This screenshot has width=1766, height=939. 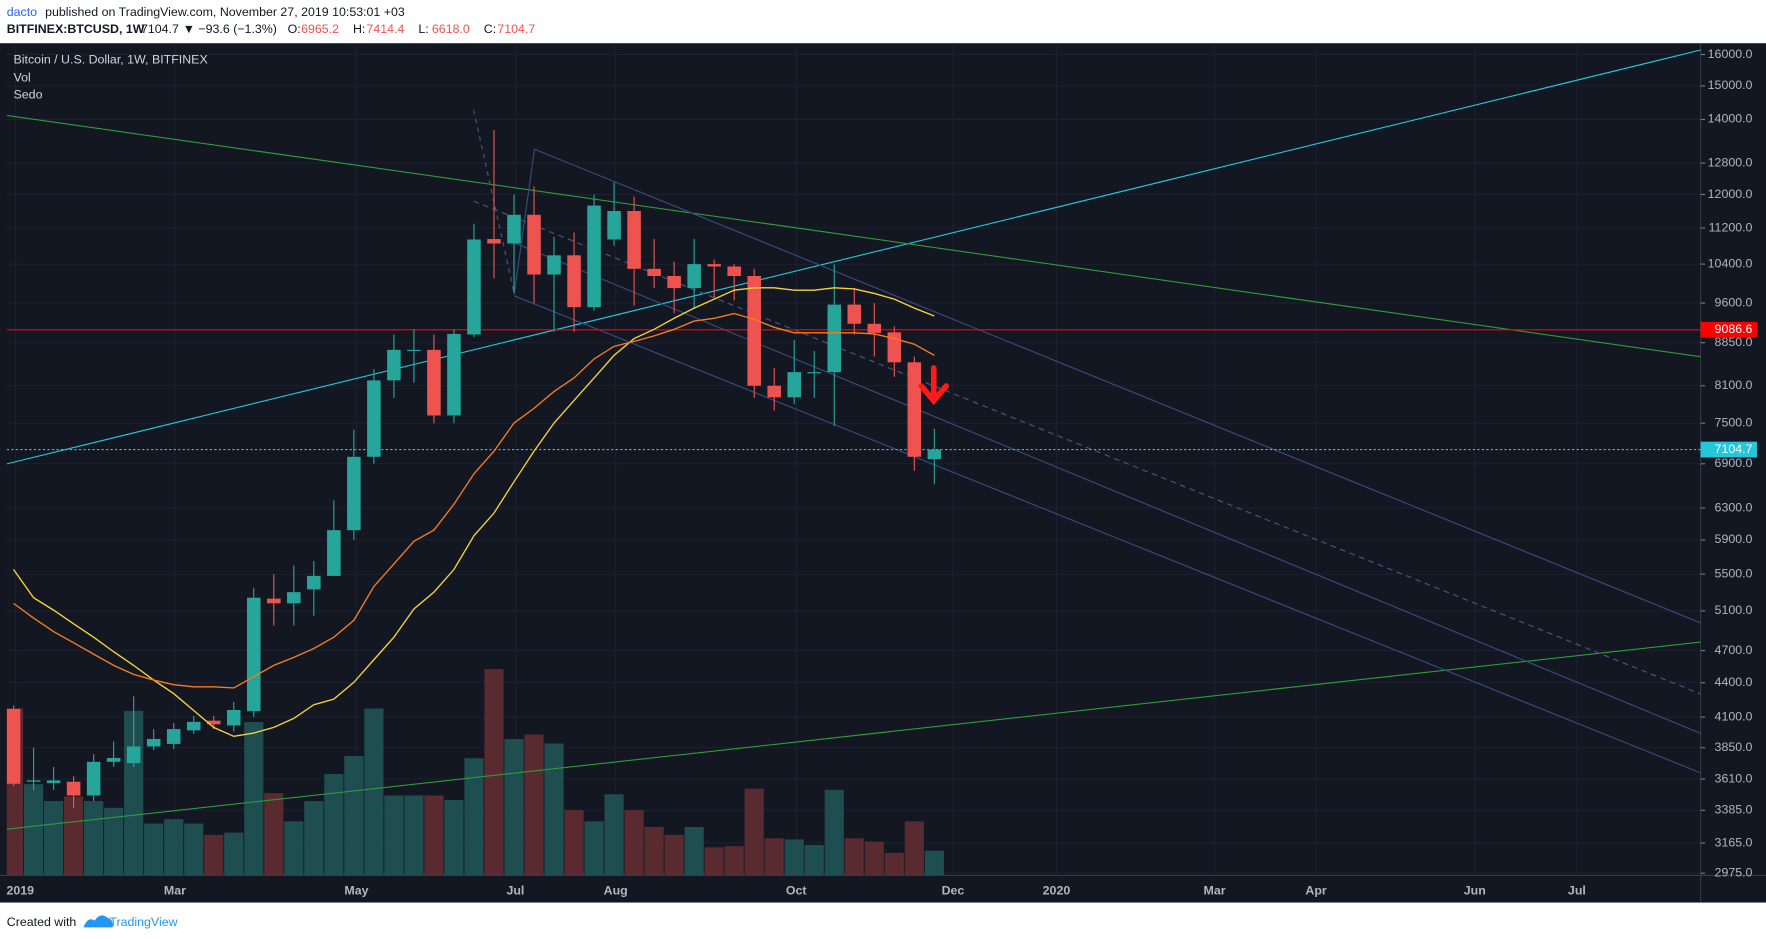 I want to click on ohlc-label: C:, so click(x=490, y=29).